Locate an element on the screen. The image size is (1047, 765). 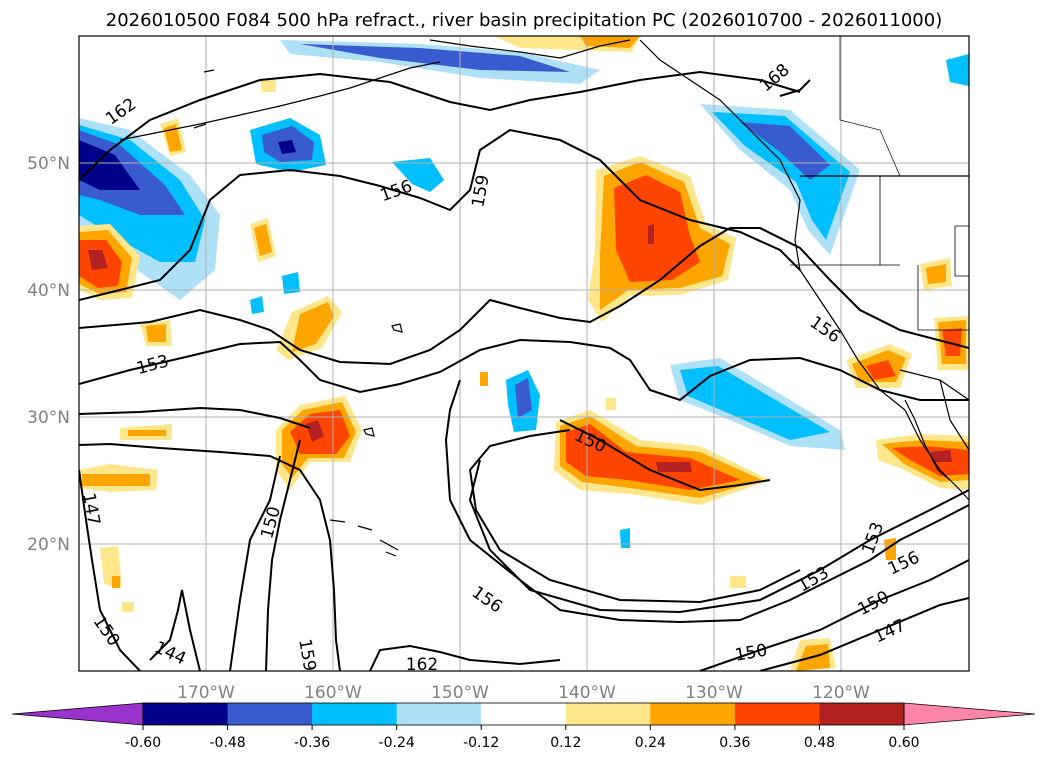
x-tick-label: 160°W is located at coordinates (333, 693).